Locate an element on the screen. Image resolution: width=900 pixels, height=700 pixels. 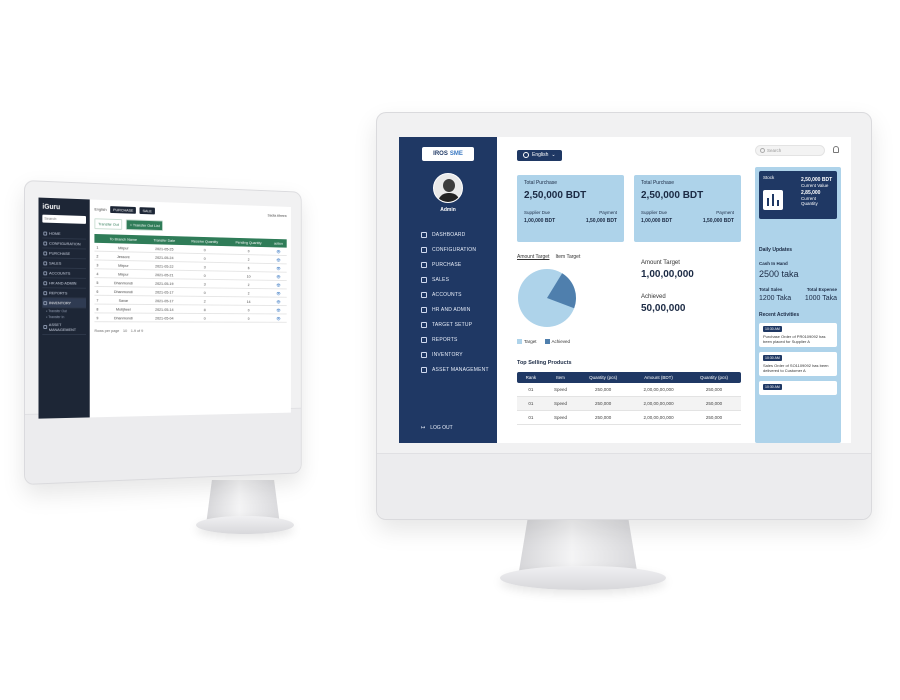
left-nav-label: HR AND ADMIN is located at coordinates (63, 283).